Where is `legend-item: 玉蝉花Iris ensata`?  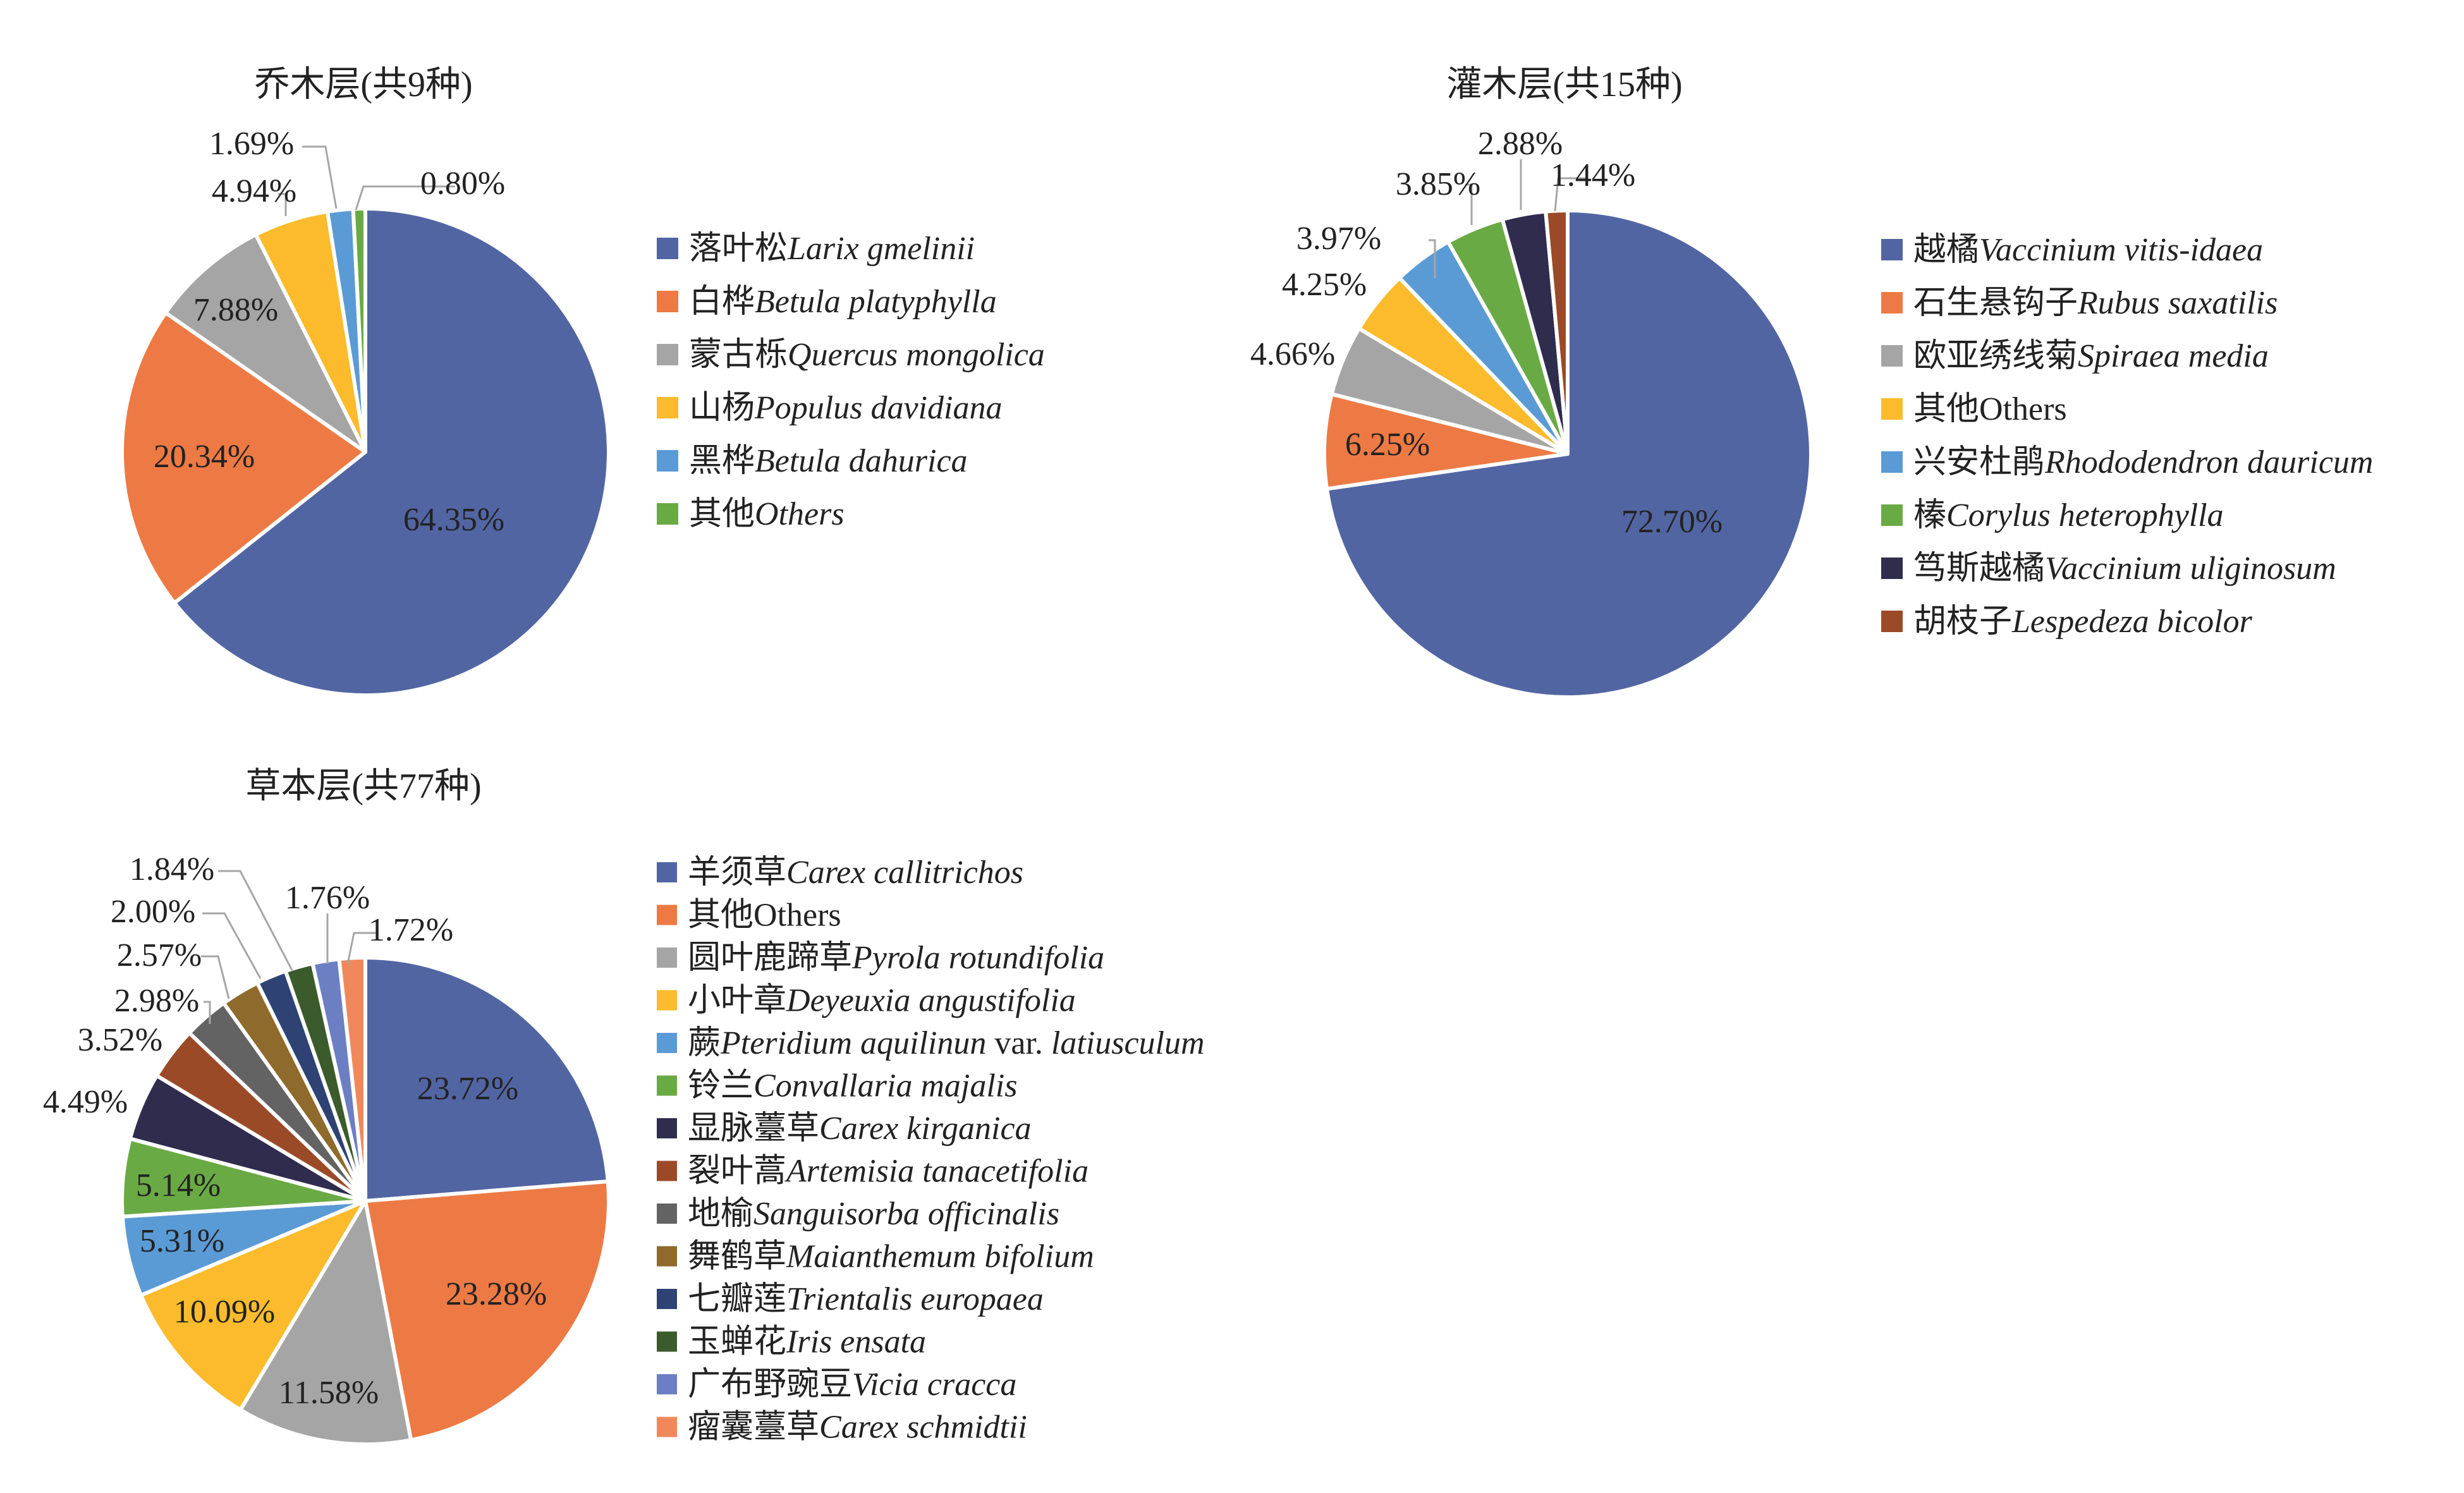
legend-item: 玉蝉花Iris ensata is located at coordinates (807, 1342).